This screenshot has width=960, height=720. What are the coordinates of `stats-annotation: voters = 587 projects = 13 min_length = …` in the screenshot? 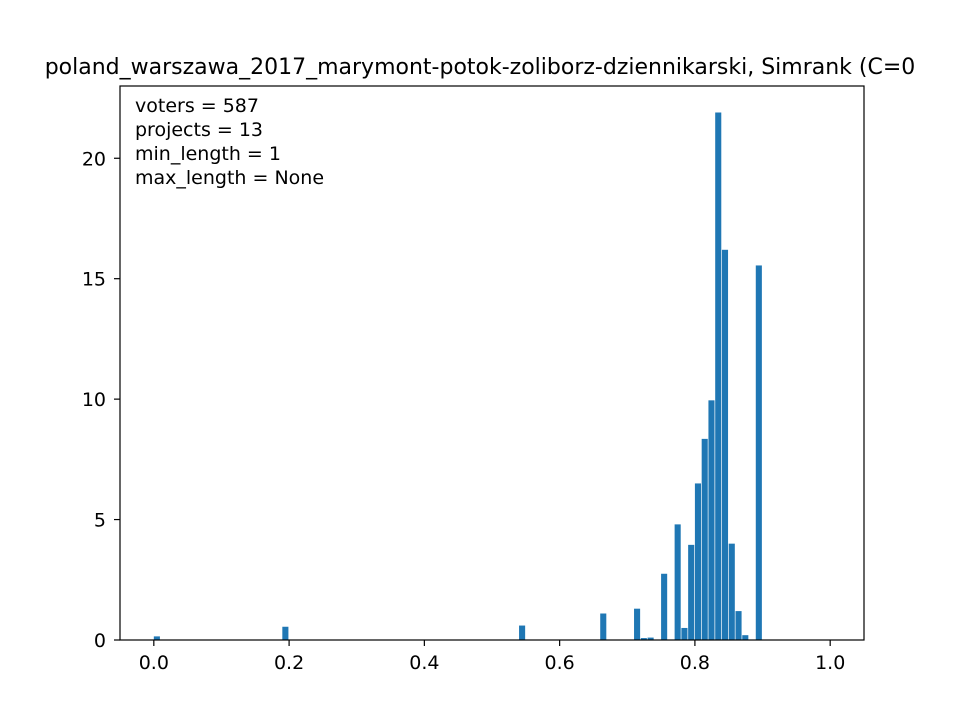 It's located at (229, 142).